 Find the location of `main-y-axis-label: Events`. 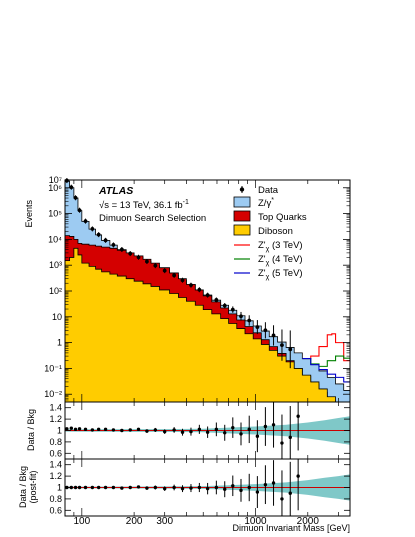

main-y-axis-label: Events is located at coordinates (29, 214).